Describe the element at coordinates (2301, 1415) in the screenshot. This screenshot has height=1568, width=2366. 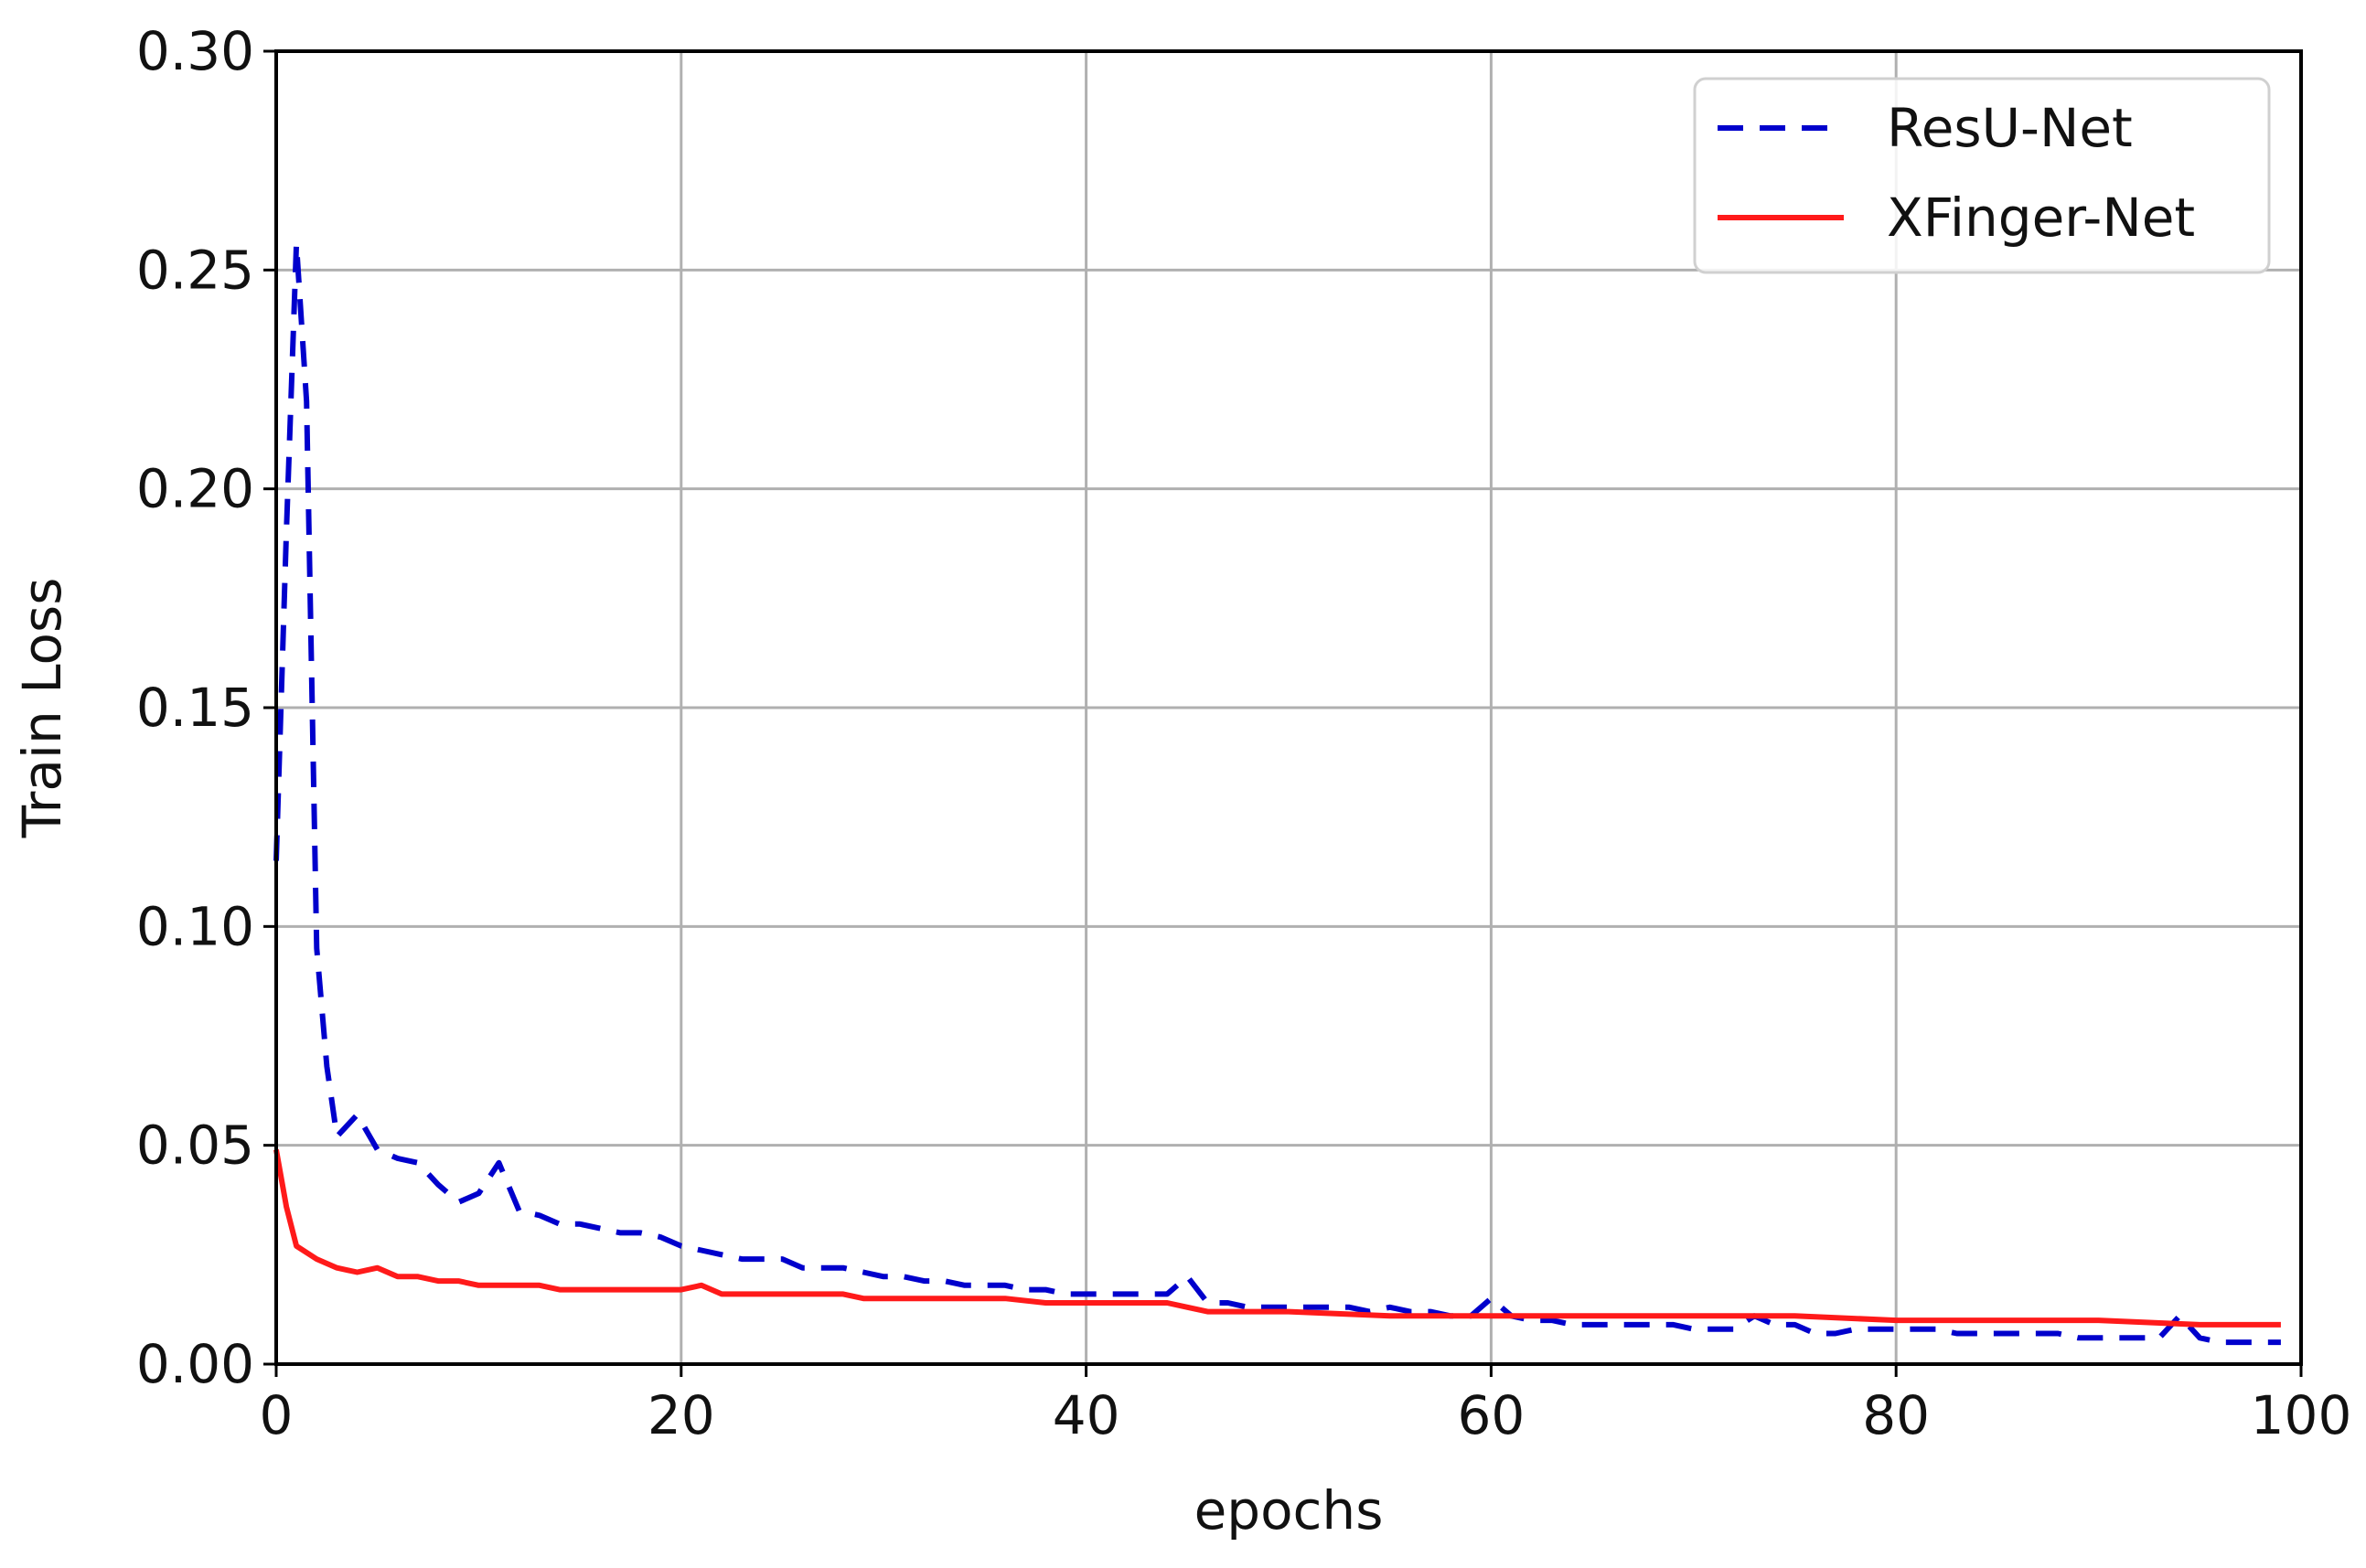
I see `x-tick-label: 100` at that location.